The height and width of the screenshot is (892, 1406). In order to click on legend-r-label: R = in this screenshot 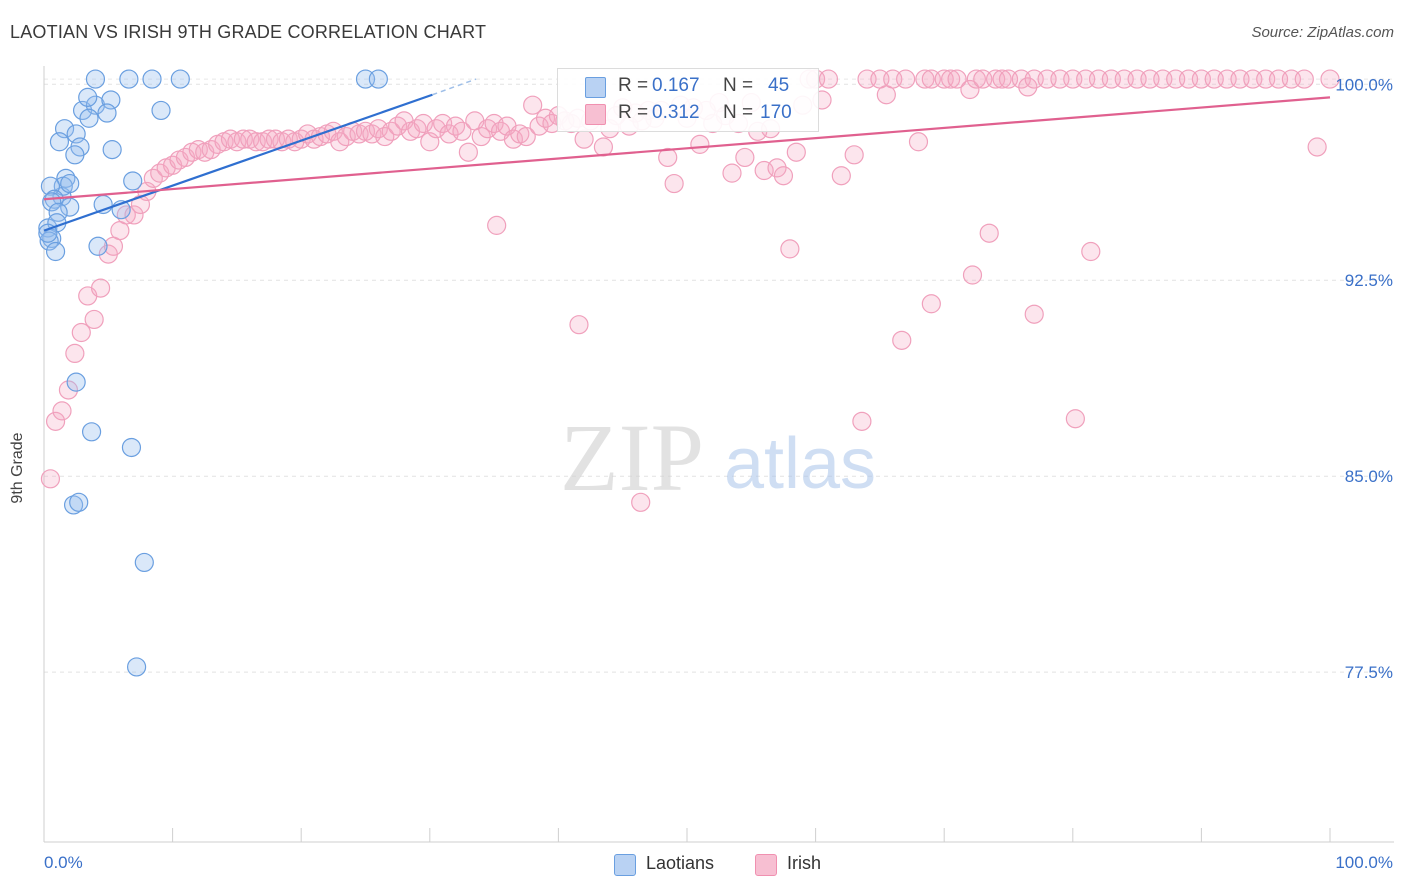, I will do `click(633, 112)`.